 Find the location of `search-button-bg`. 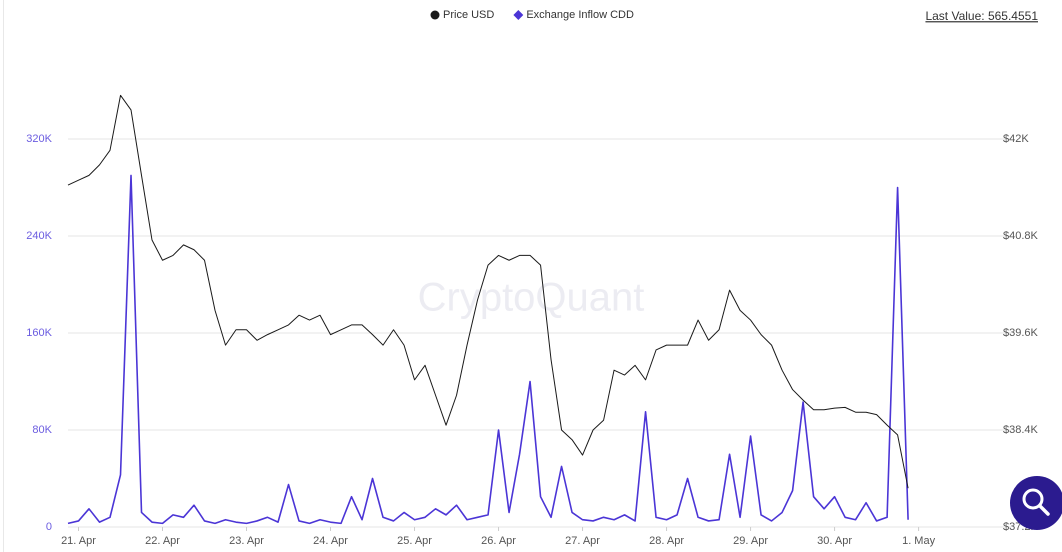

search-button-bg is located at coordinates (1036, 503).